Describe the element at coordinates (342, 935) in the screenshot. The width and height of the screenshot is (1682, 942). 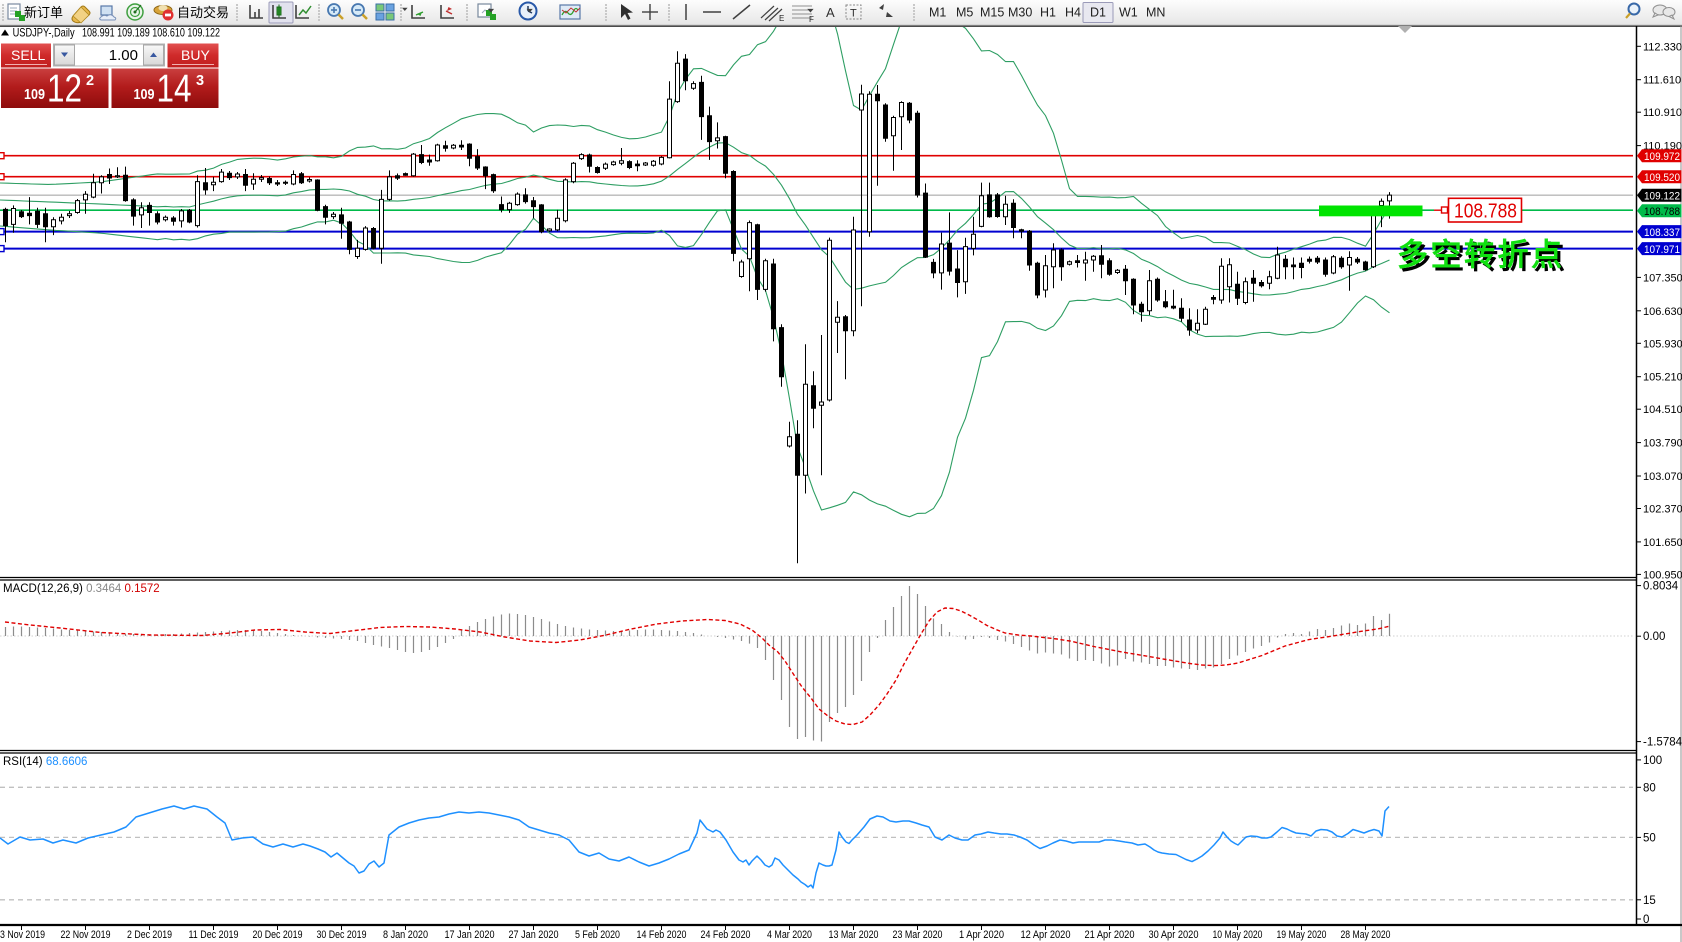
I see `svg-text: 30 Dec 2019` at that location.